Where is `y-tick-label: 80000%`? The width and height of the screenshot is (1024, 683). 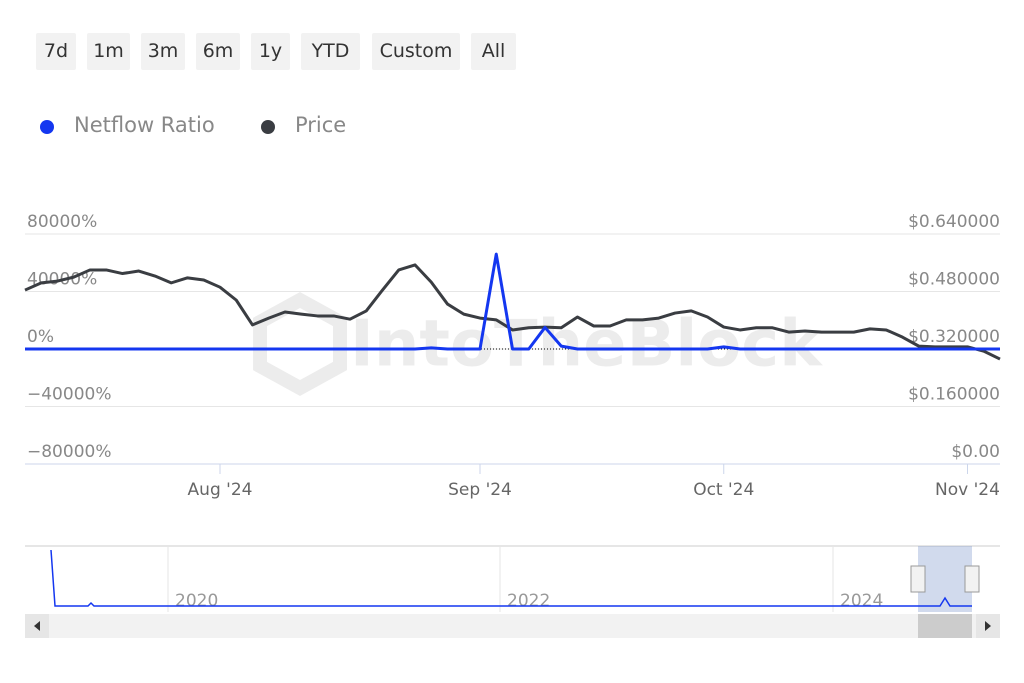 y-tick-label: 80000% is located at coordinates (62, 222).